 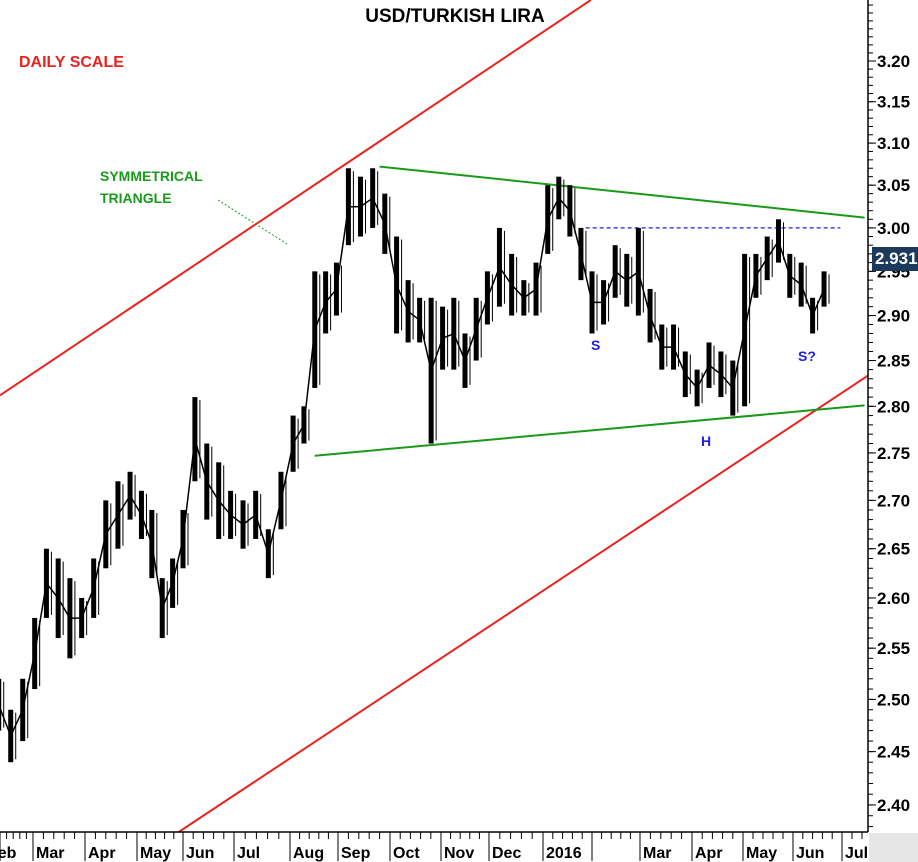 I want to click on y-tick-label: 2.50, so click(x=893, y=699).